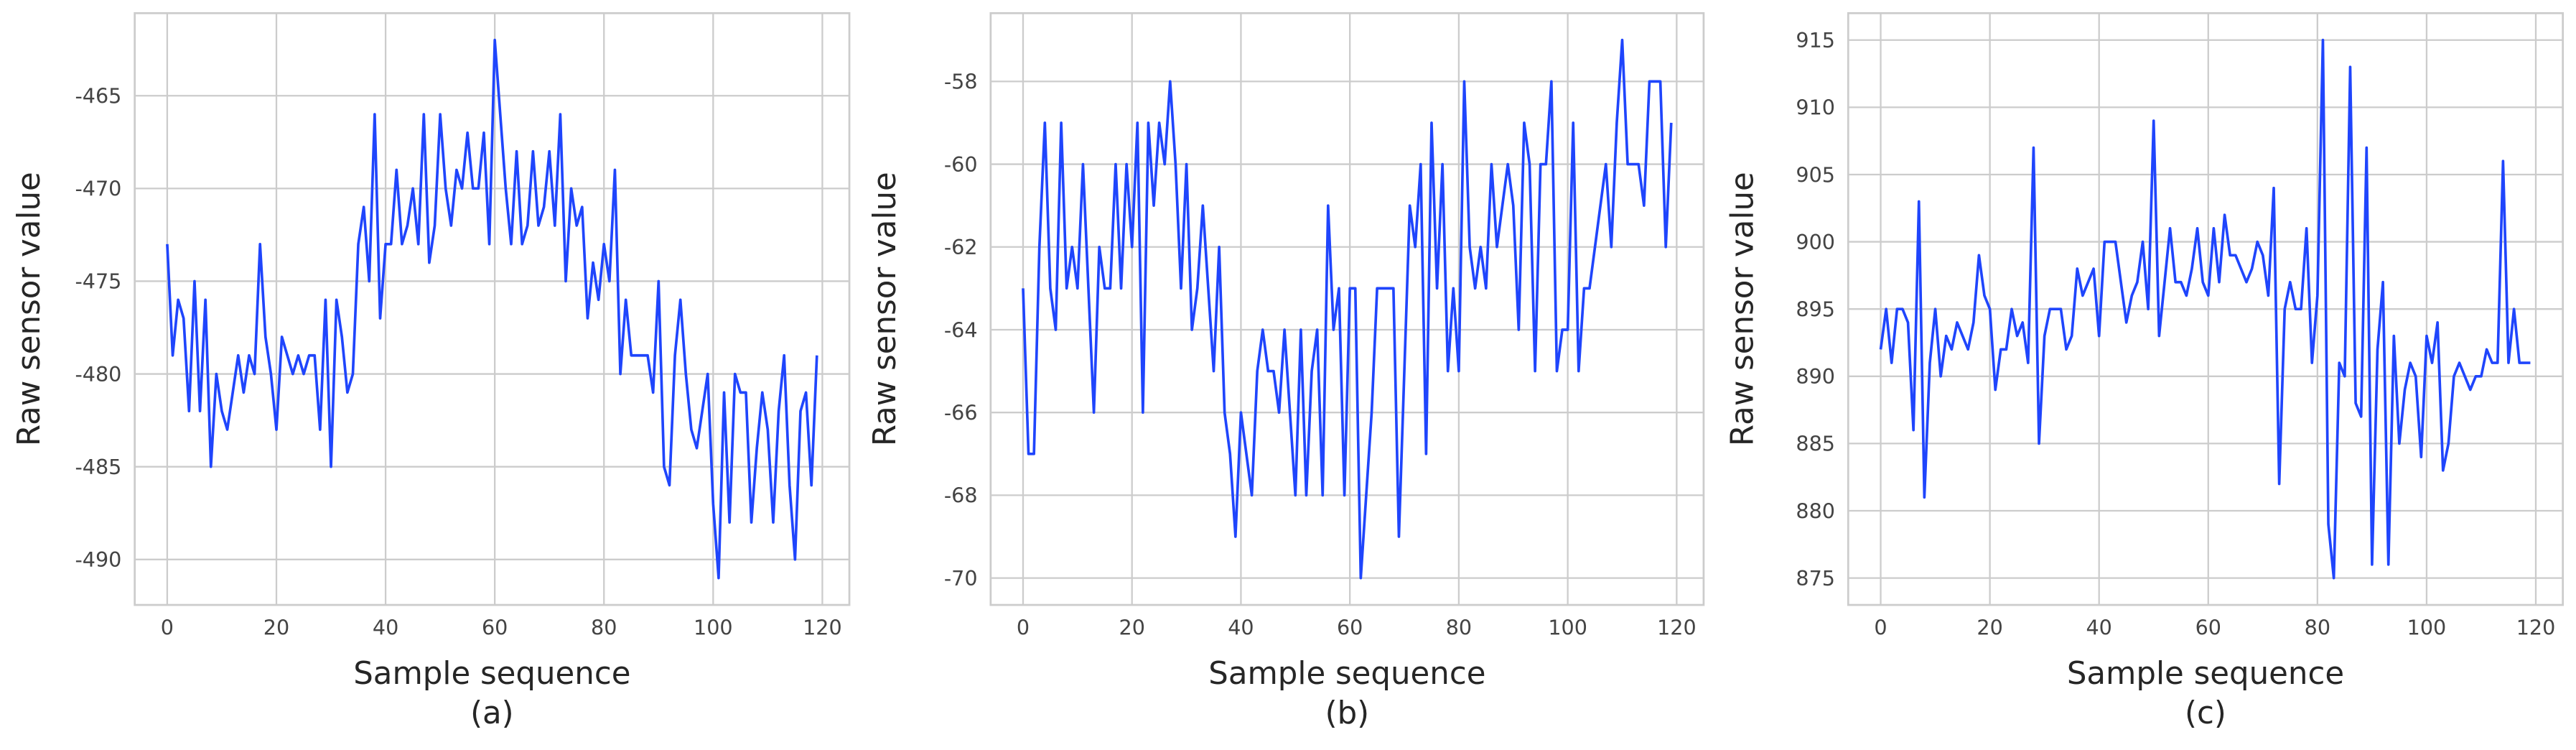 The height and width of the screenshot is (750, 2576). I want to click on panel-caption: (c), so click(2205, 713).